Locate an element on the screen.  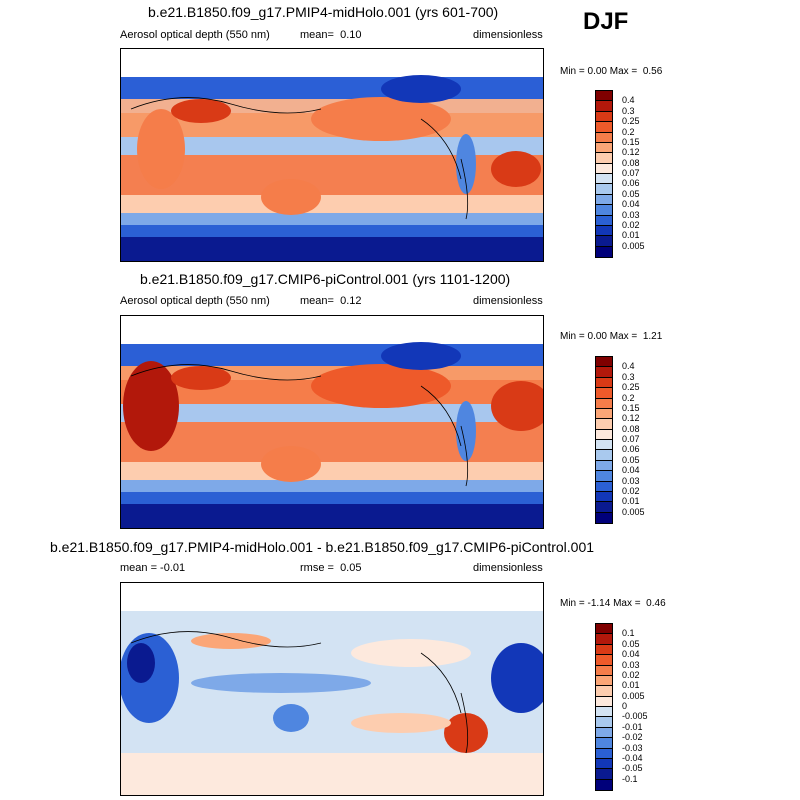
min-max: Min = 0.00 Max = 1.21 is located at coordinates (611, 336).